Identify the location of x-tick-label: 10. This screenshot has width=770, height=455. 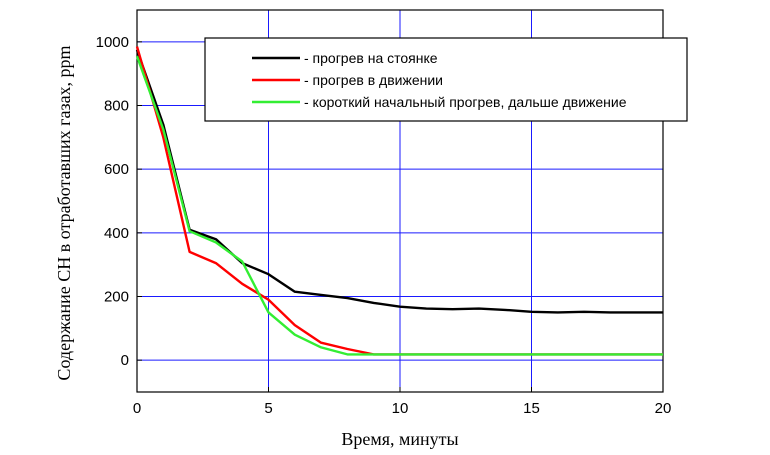
(400, 408).